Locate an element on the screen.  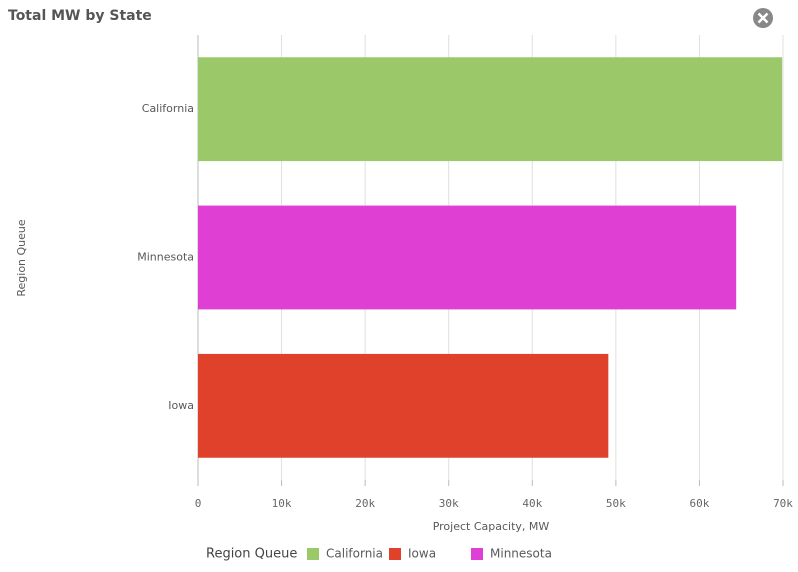
legend-label: Iowa is located at coordinates (422, 554).